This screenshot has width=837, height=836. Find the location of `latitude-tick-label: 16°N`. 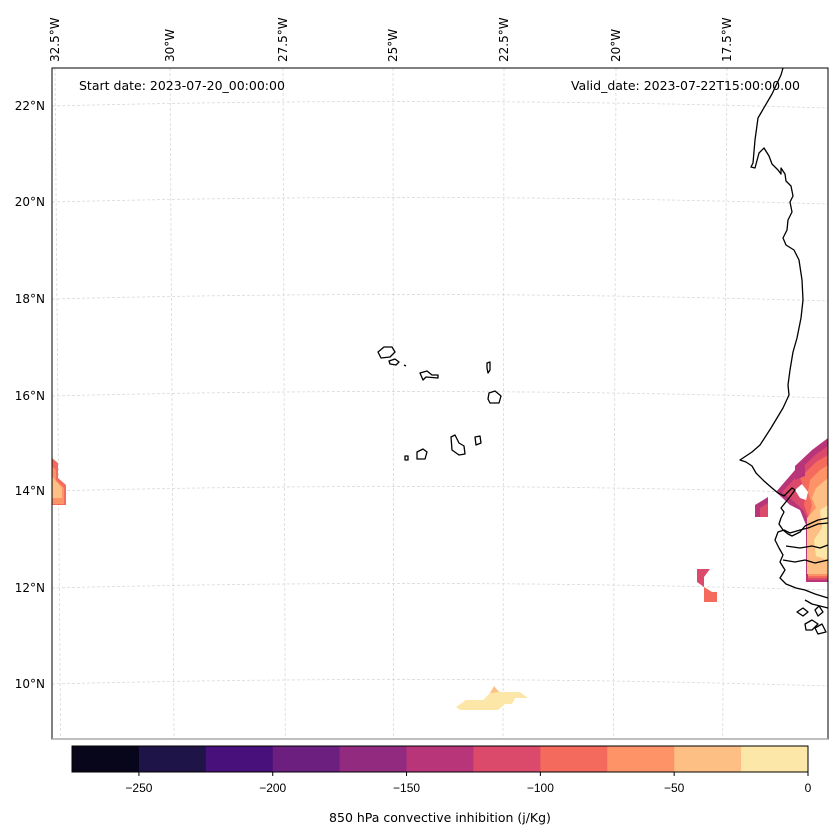

latitude-tick-label: 16°N is located at coordinates (30, 396).